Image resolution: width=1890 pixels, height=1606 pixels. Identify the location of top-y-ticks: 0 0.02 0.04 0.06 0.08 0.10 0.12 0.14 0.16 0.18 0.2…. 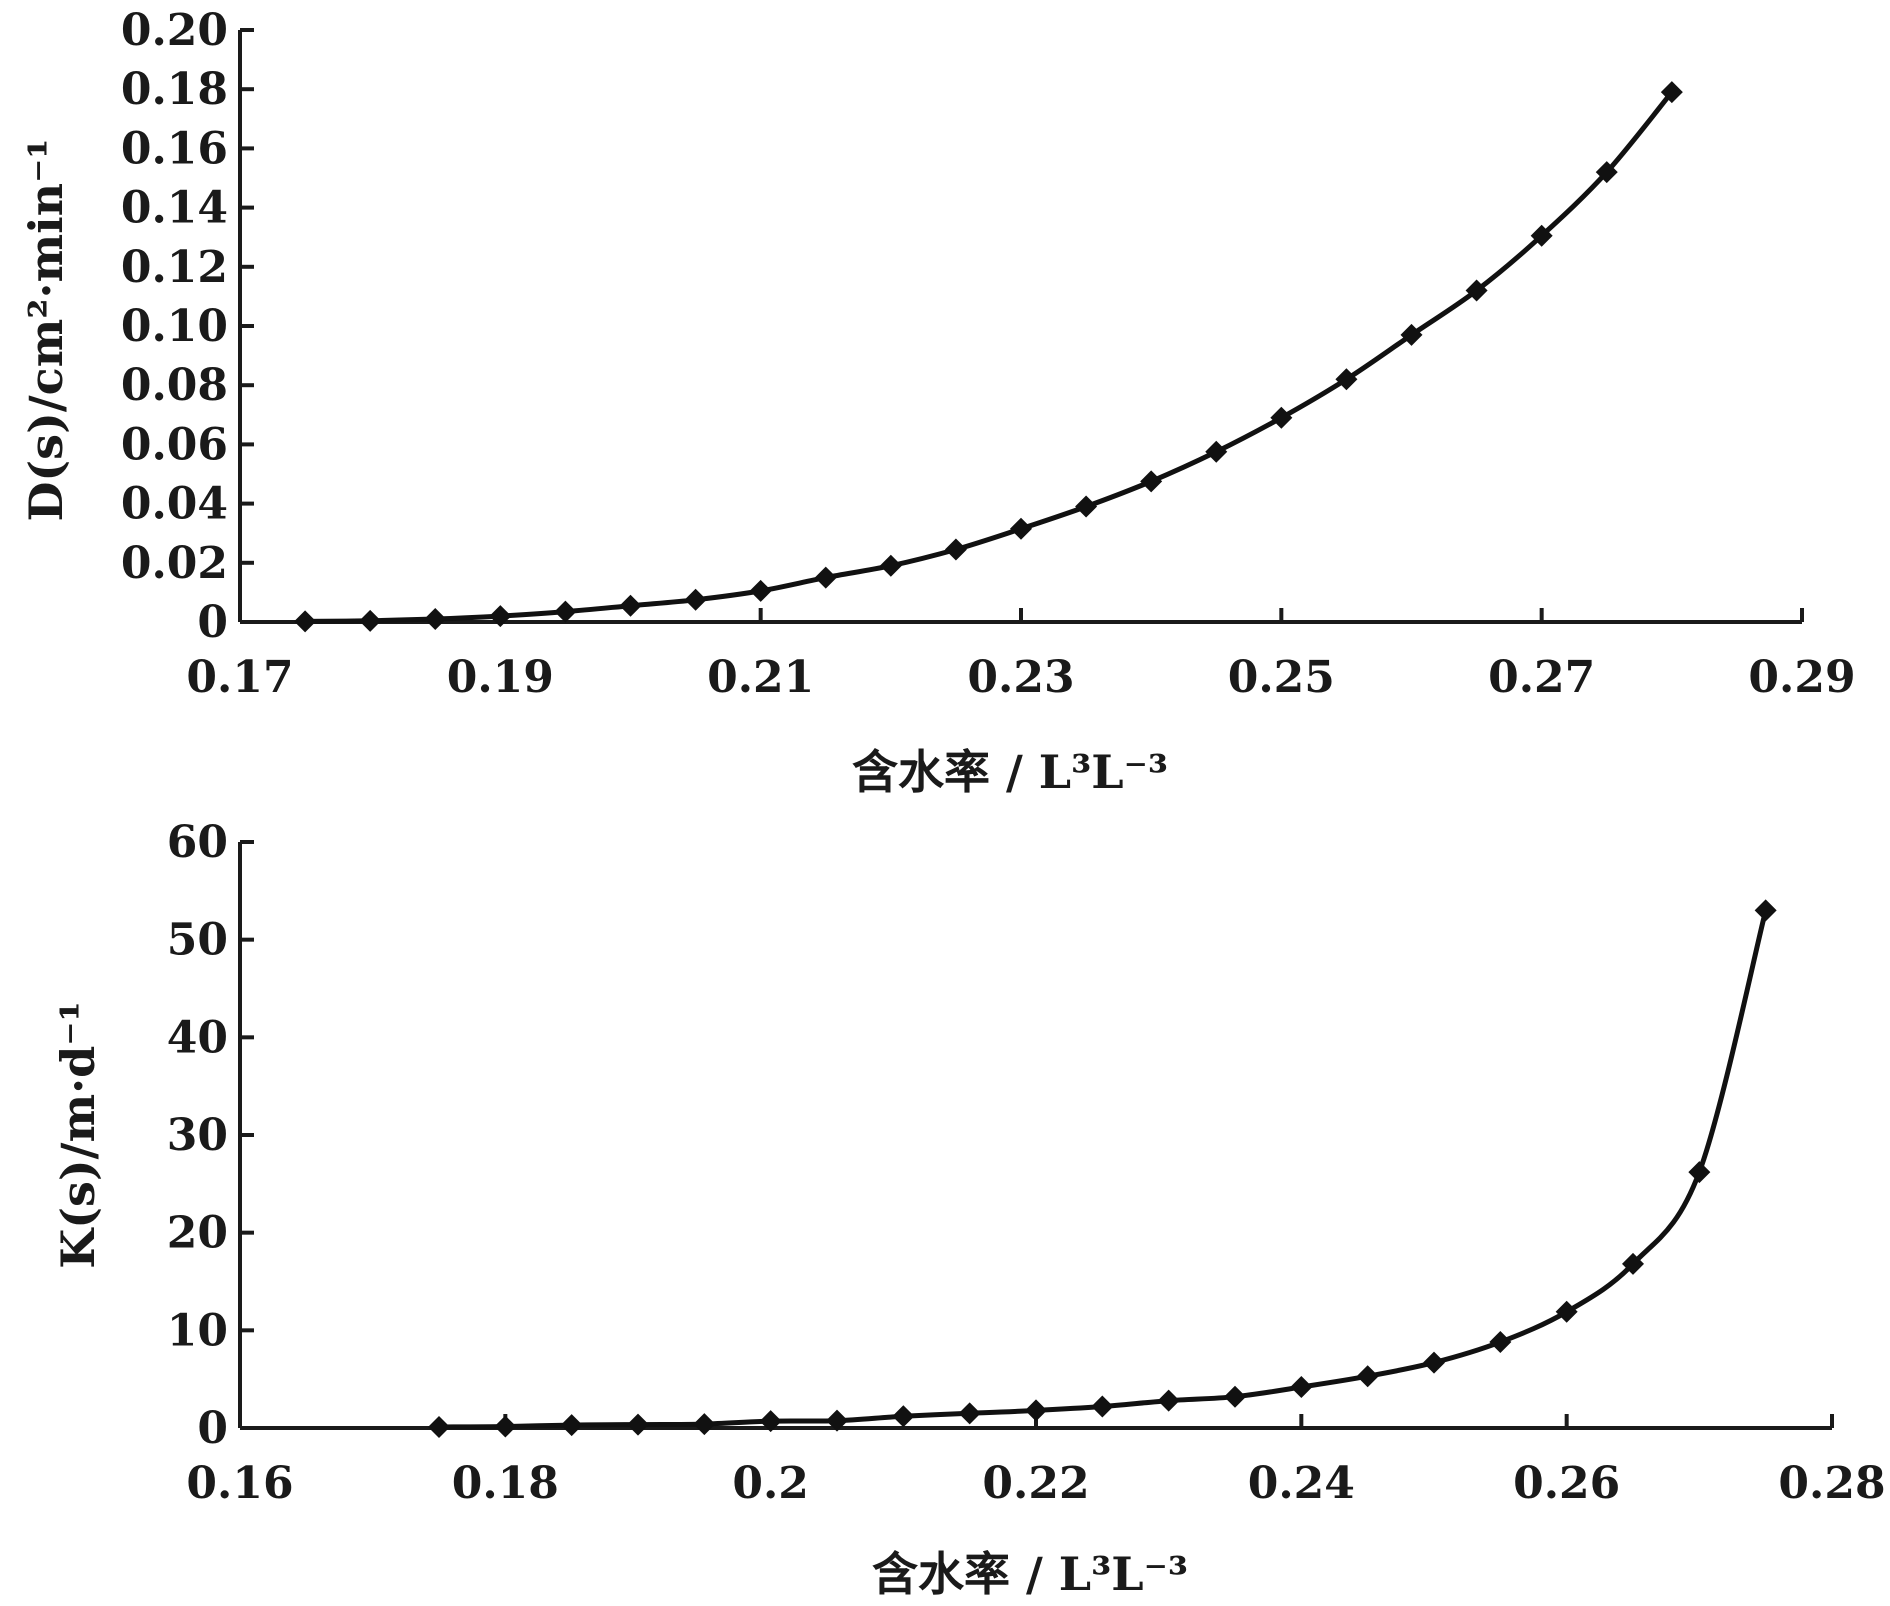
(187, 326).